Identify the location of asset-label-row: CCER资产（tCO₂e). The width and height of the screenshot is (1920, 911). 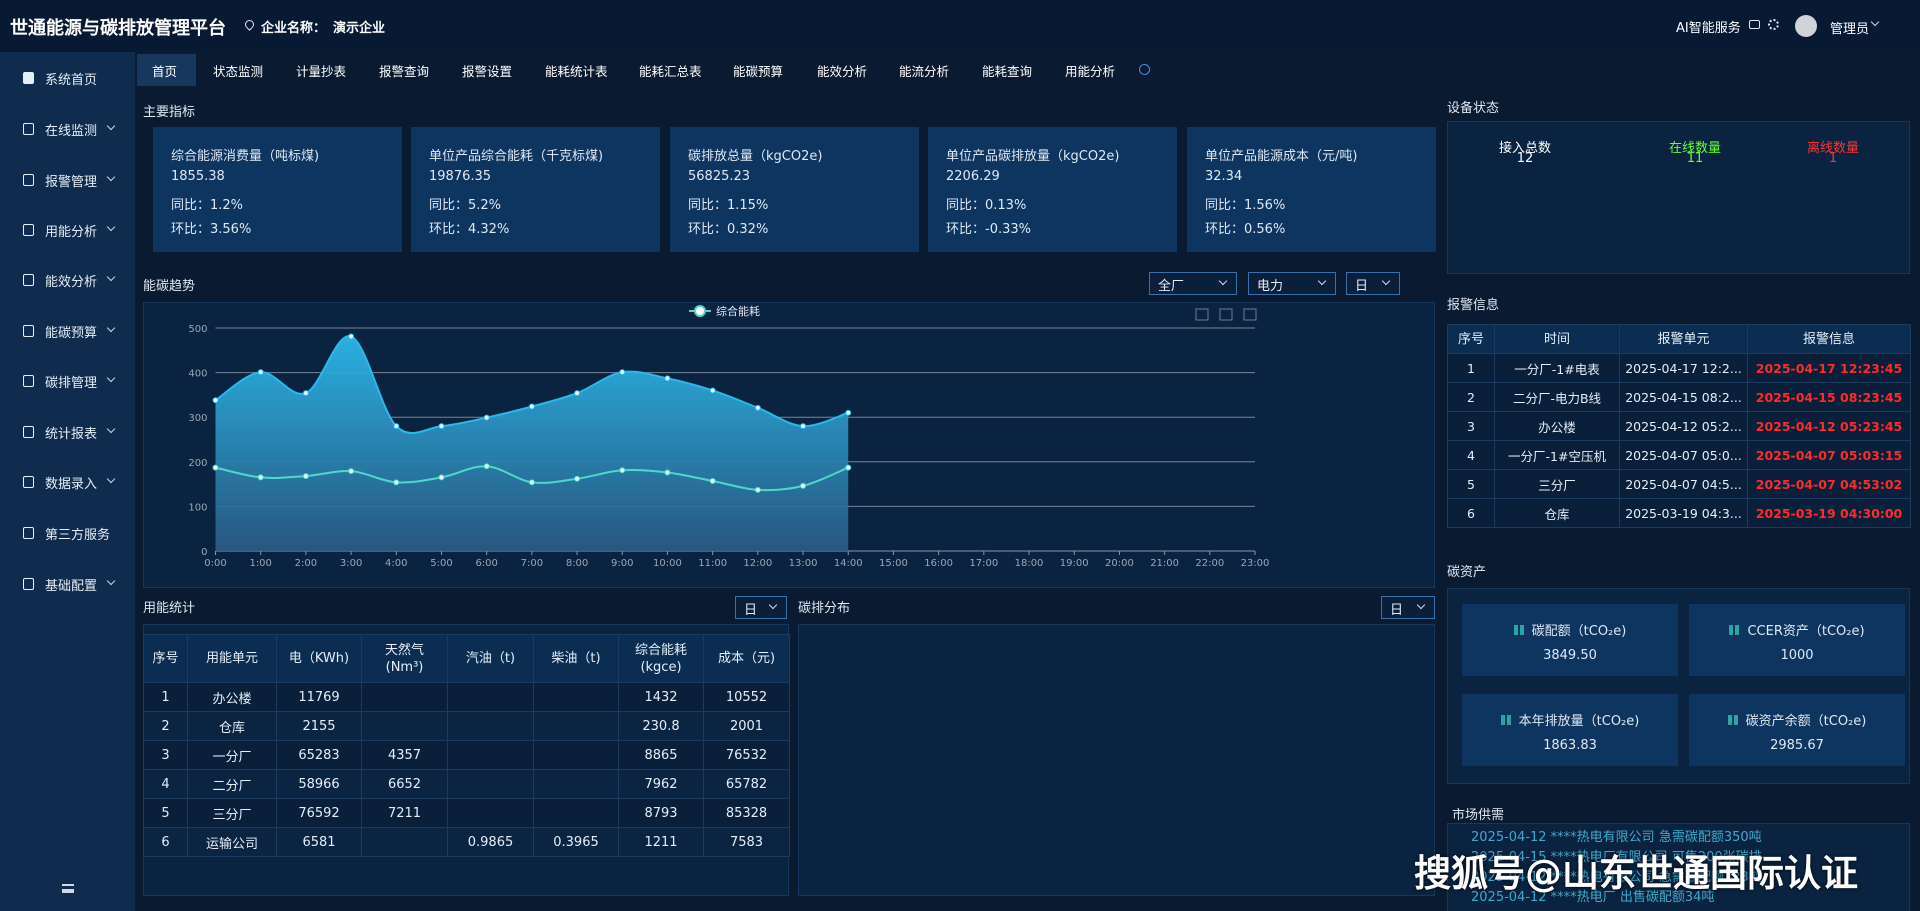
(1797, 629).